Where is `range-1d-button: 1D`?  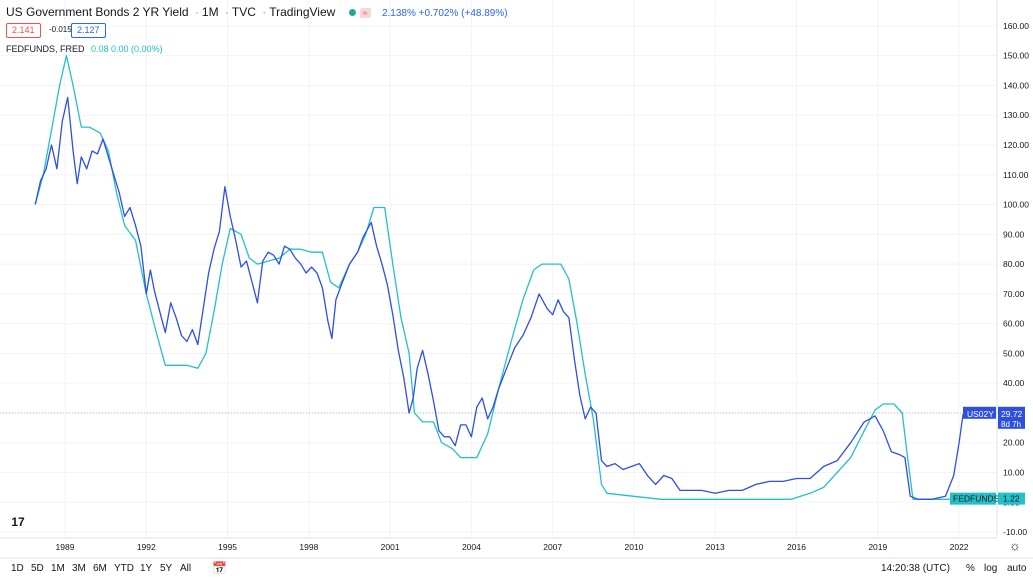
range-1d-button: 1D is located at coordinates (17, 568).